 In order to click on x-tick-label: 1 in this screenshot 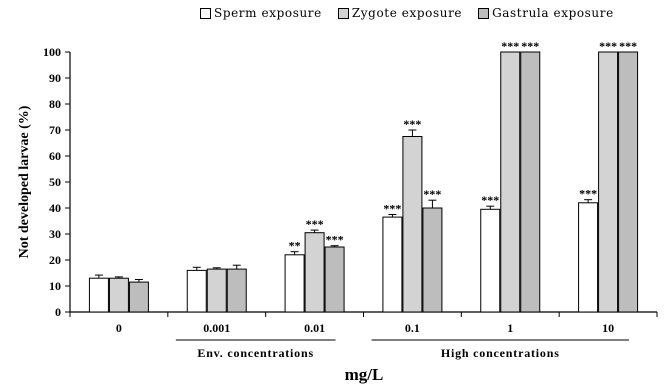, I will do `click(510, 328)`.